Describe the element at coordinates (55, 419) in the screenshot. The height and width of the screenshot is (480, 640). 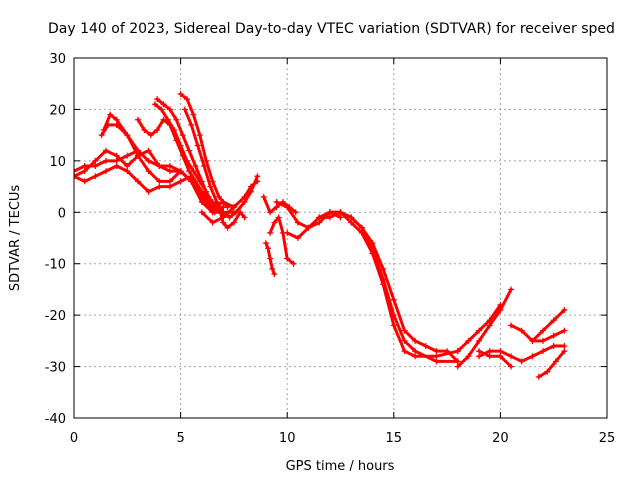
I see `y-tick-label: -40` at that location.